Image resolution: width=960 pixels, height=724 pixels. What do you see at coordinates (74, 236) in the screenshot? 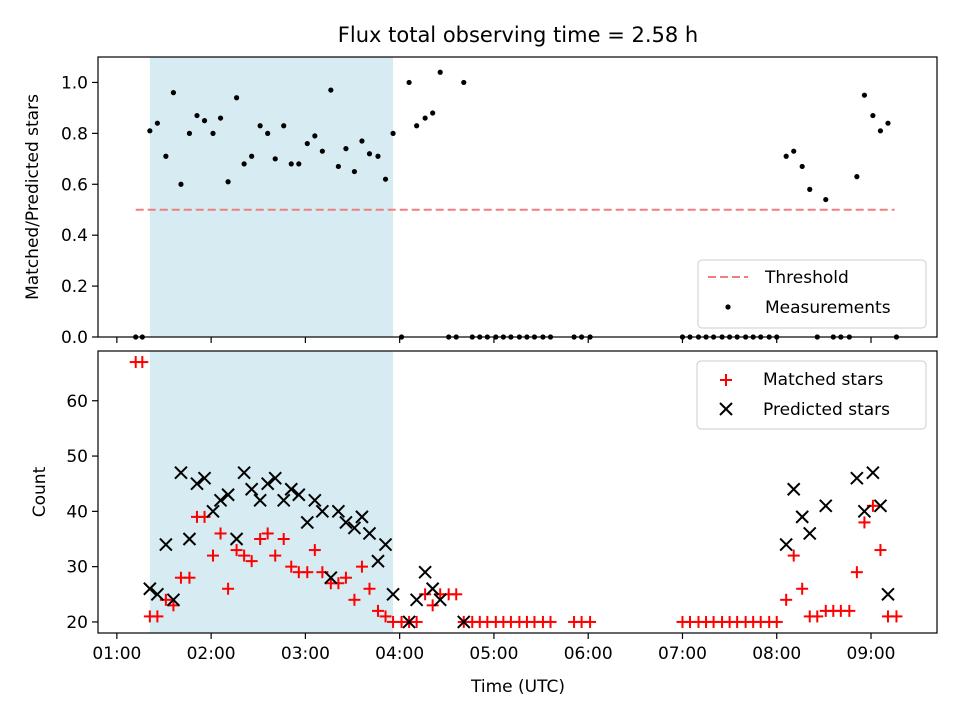
I see `y-tick-label: 0.4` at bounding box center [74, 236].